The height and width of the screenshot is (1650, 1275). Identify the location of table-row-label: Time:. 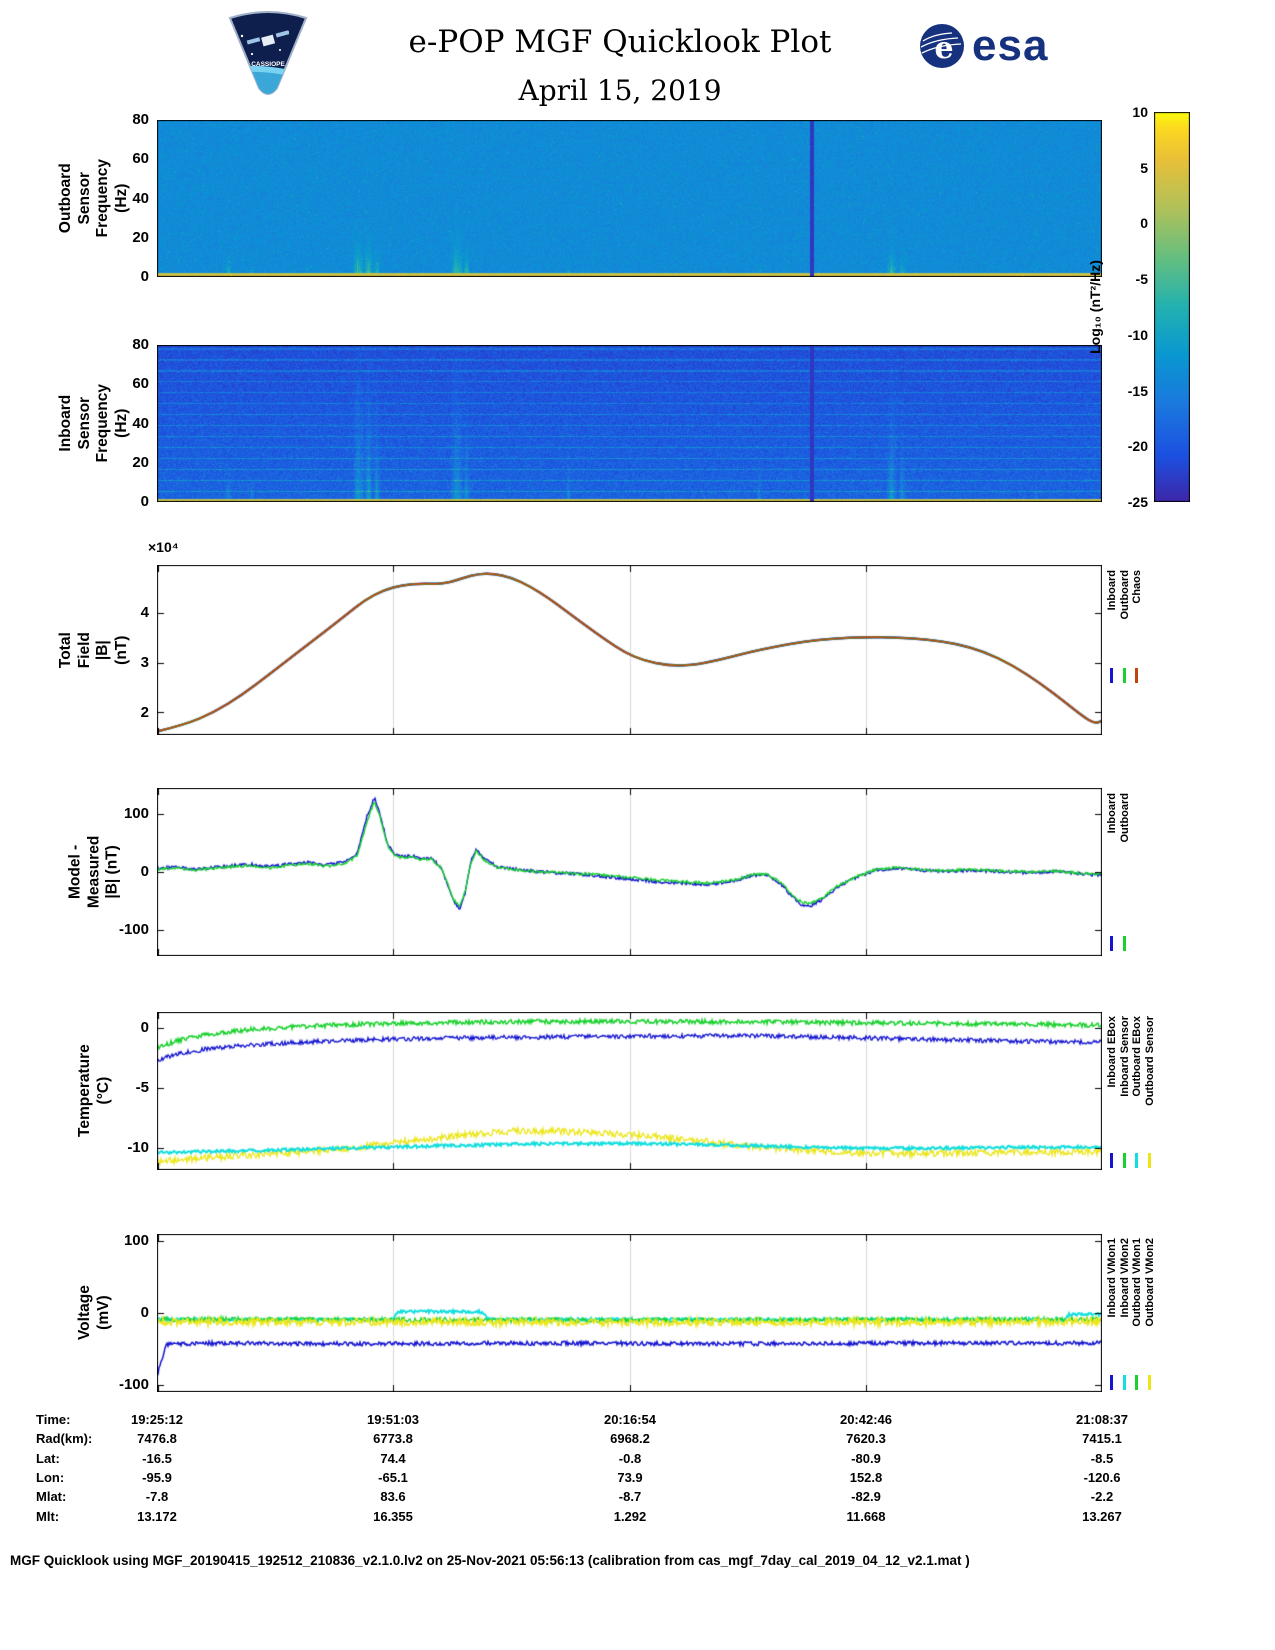
(53, 1419).